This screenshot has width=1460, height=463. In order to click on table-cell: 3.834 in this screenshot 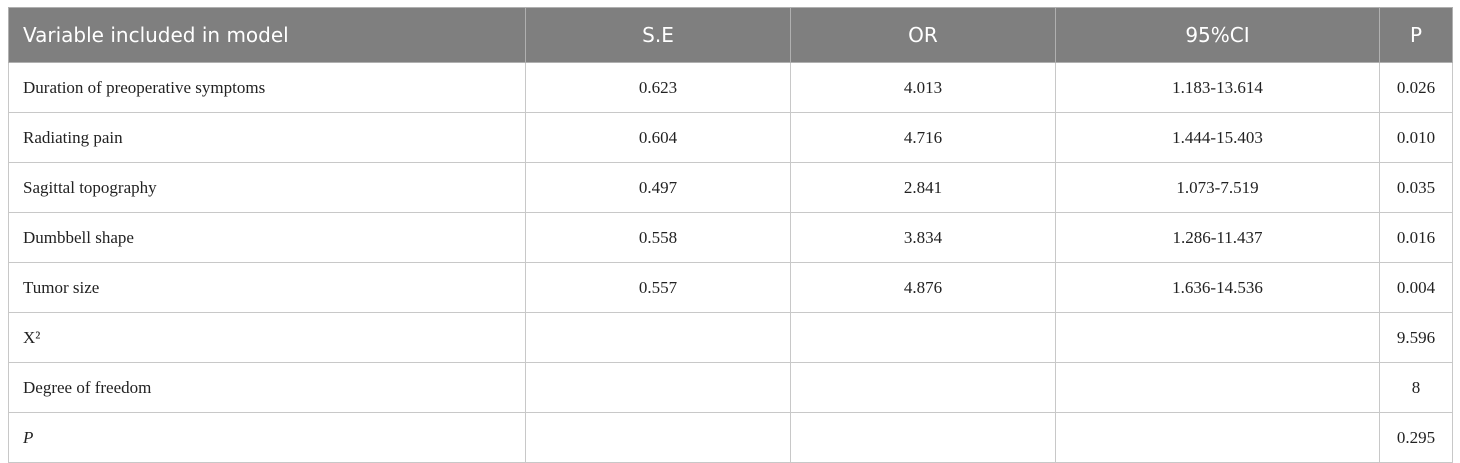, I will do `click(923, 237)`.